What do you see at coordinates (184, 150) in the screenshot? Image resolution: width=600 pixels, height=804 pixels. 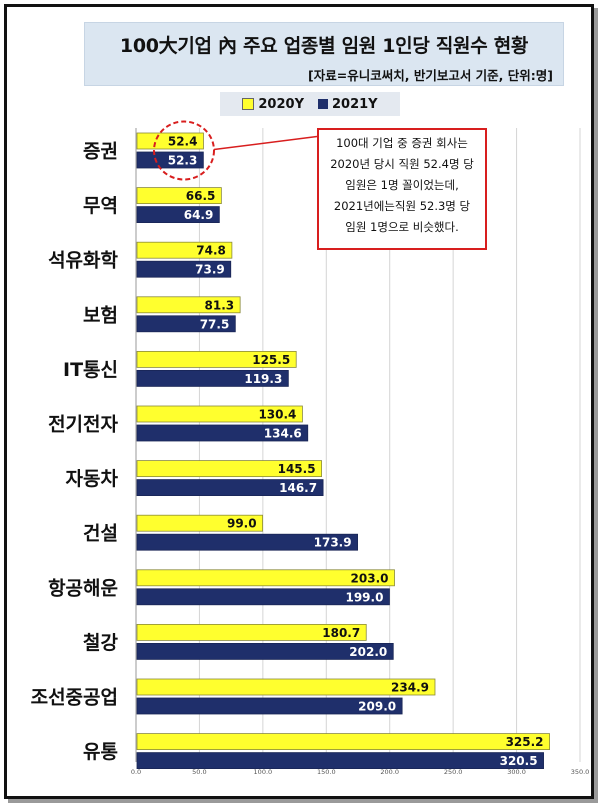 I see `highlight-circle` at bounding box center [184, 150].